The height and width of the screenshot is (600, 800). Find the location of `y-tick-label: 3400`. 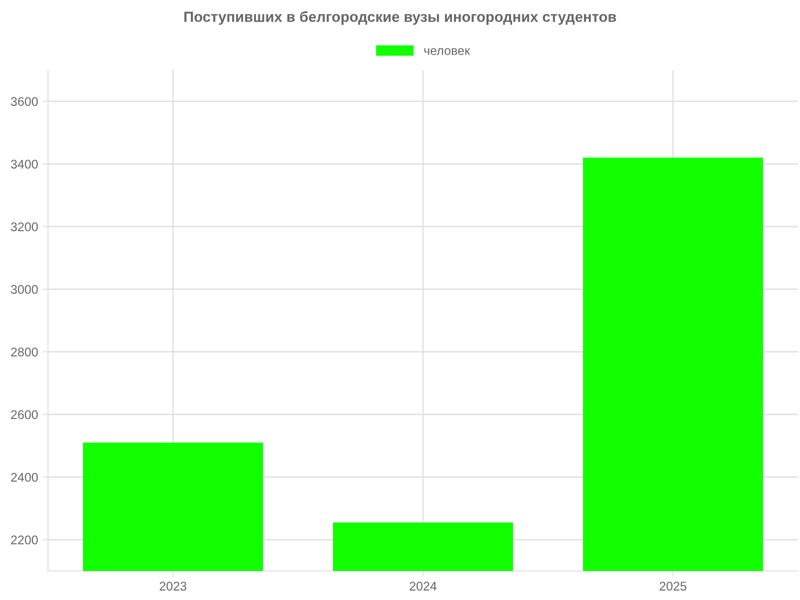

y-tick-label: 3400 is located at coordinates (24, 164).